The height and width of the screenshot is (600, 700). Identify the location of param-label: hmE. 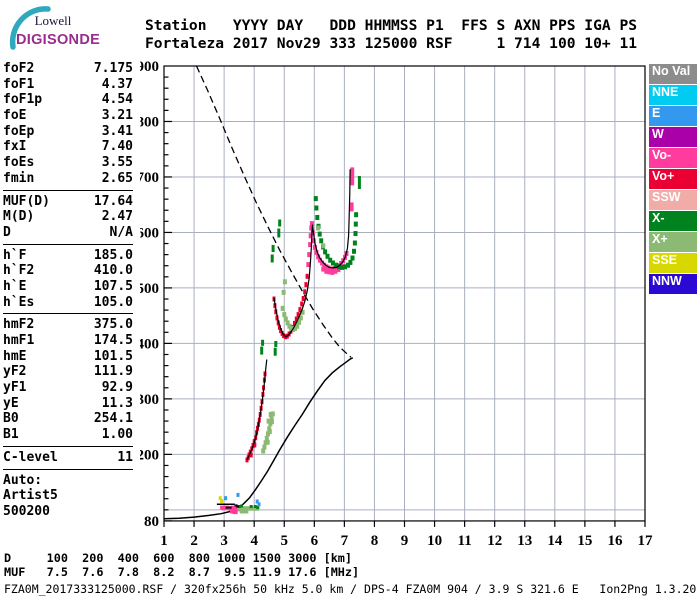
(15, 356).